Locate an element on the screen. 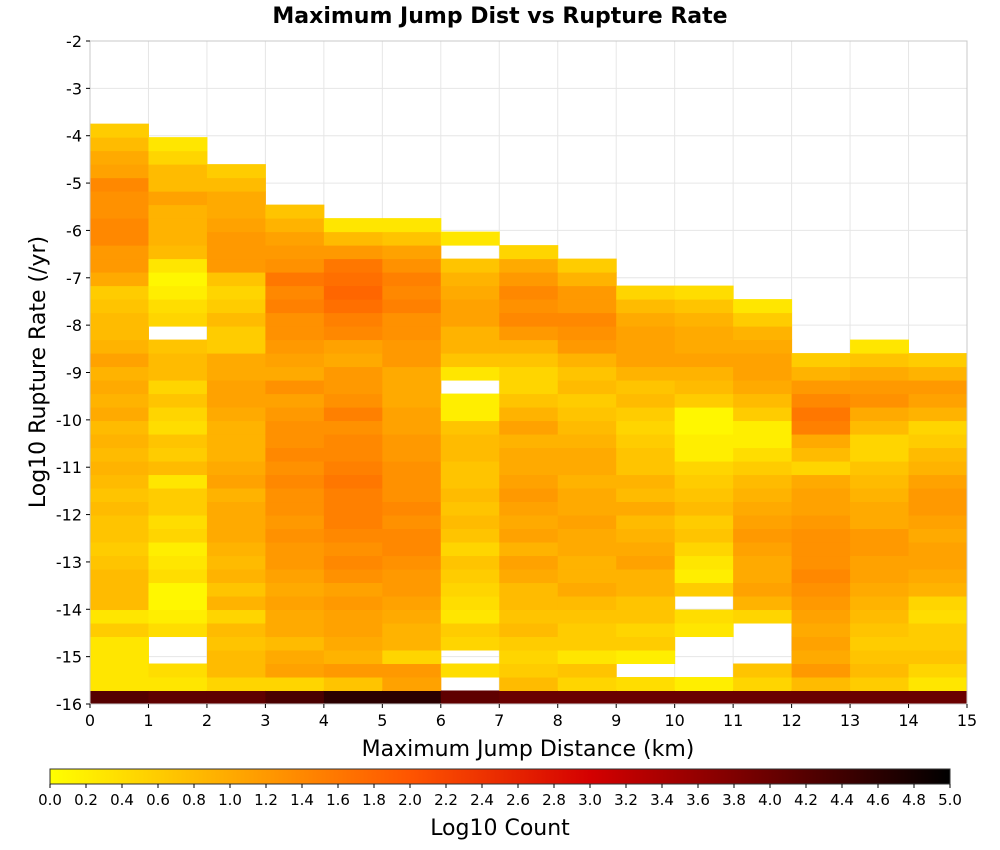 The height and width of the screenshot is (850, 1000). y-tick-label: -2 is located at coordinates (74, 41).